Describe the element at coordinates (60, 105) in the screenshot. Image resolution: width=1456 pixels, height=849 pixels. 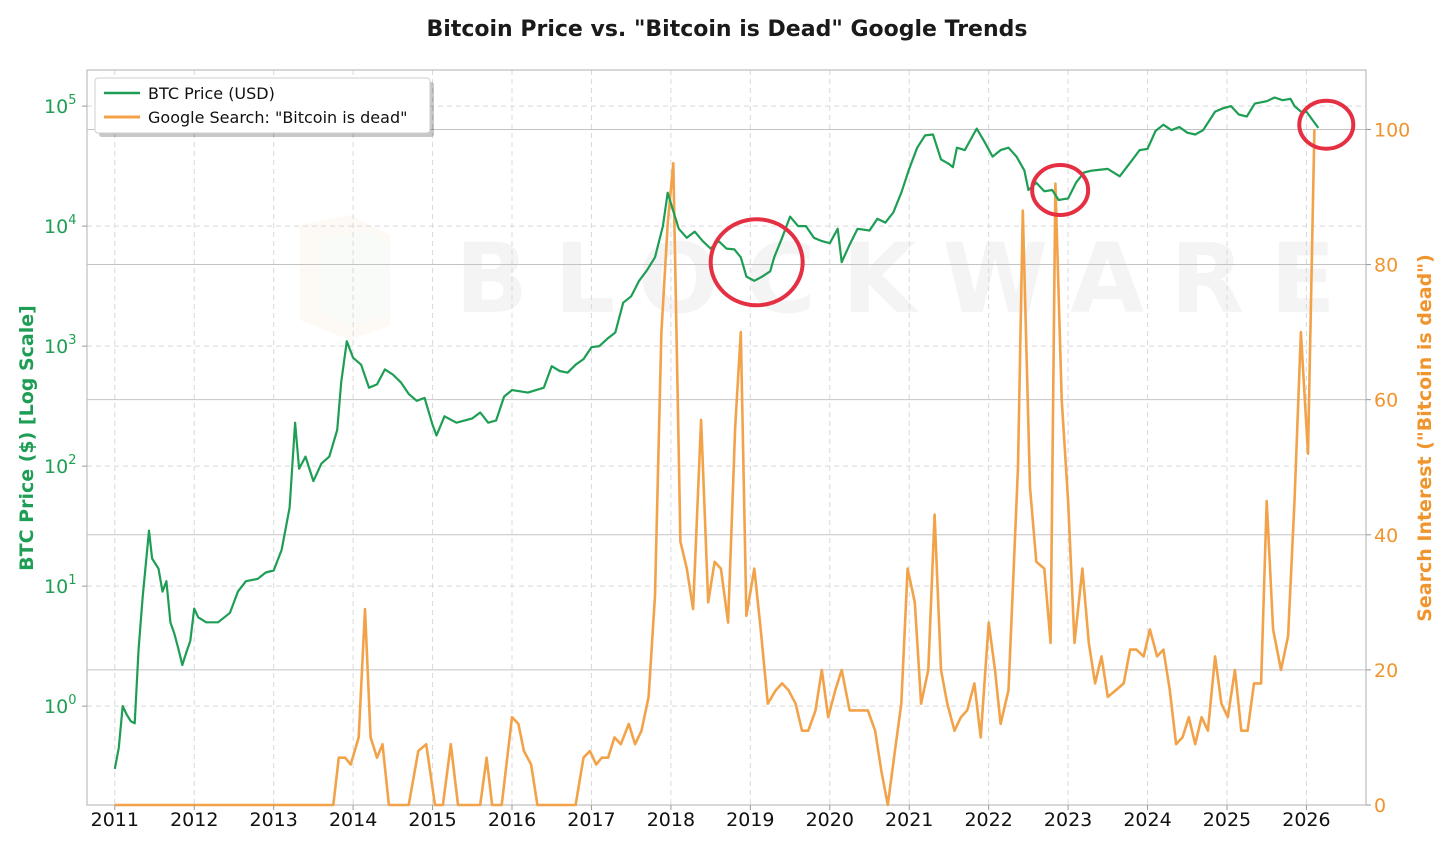
I see `tick-label-left: 10⁵` at that location.